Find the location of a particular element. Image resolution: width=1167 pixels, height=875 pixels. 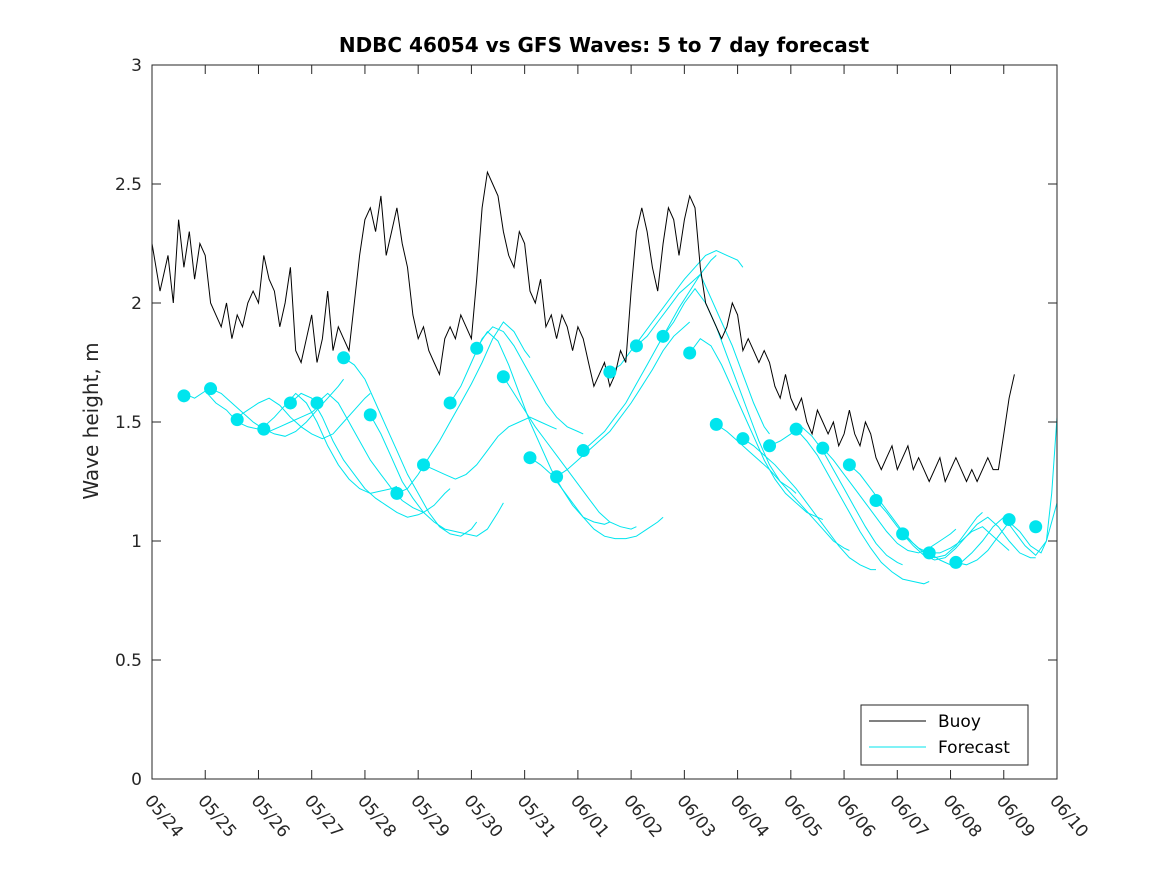

y-tick-label: 0 is located at coordinates (136, 780).